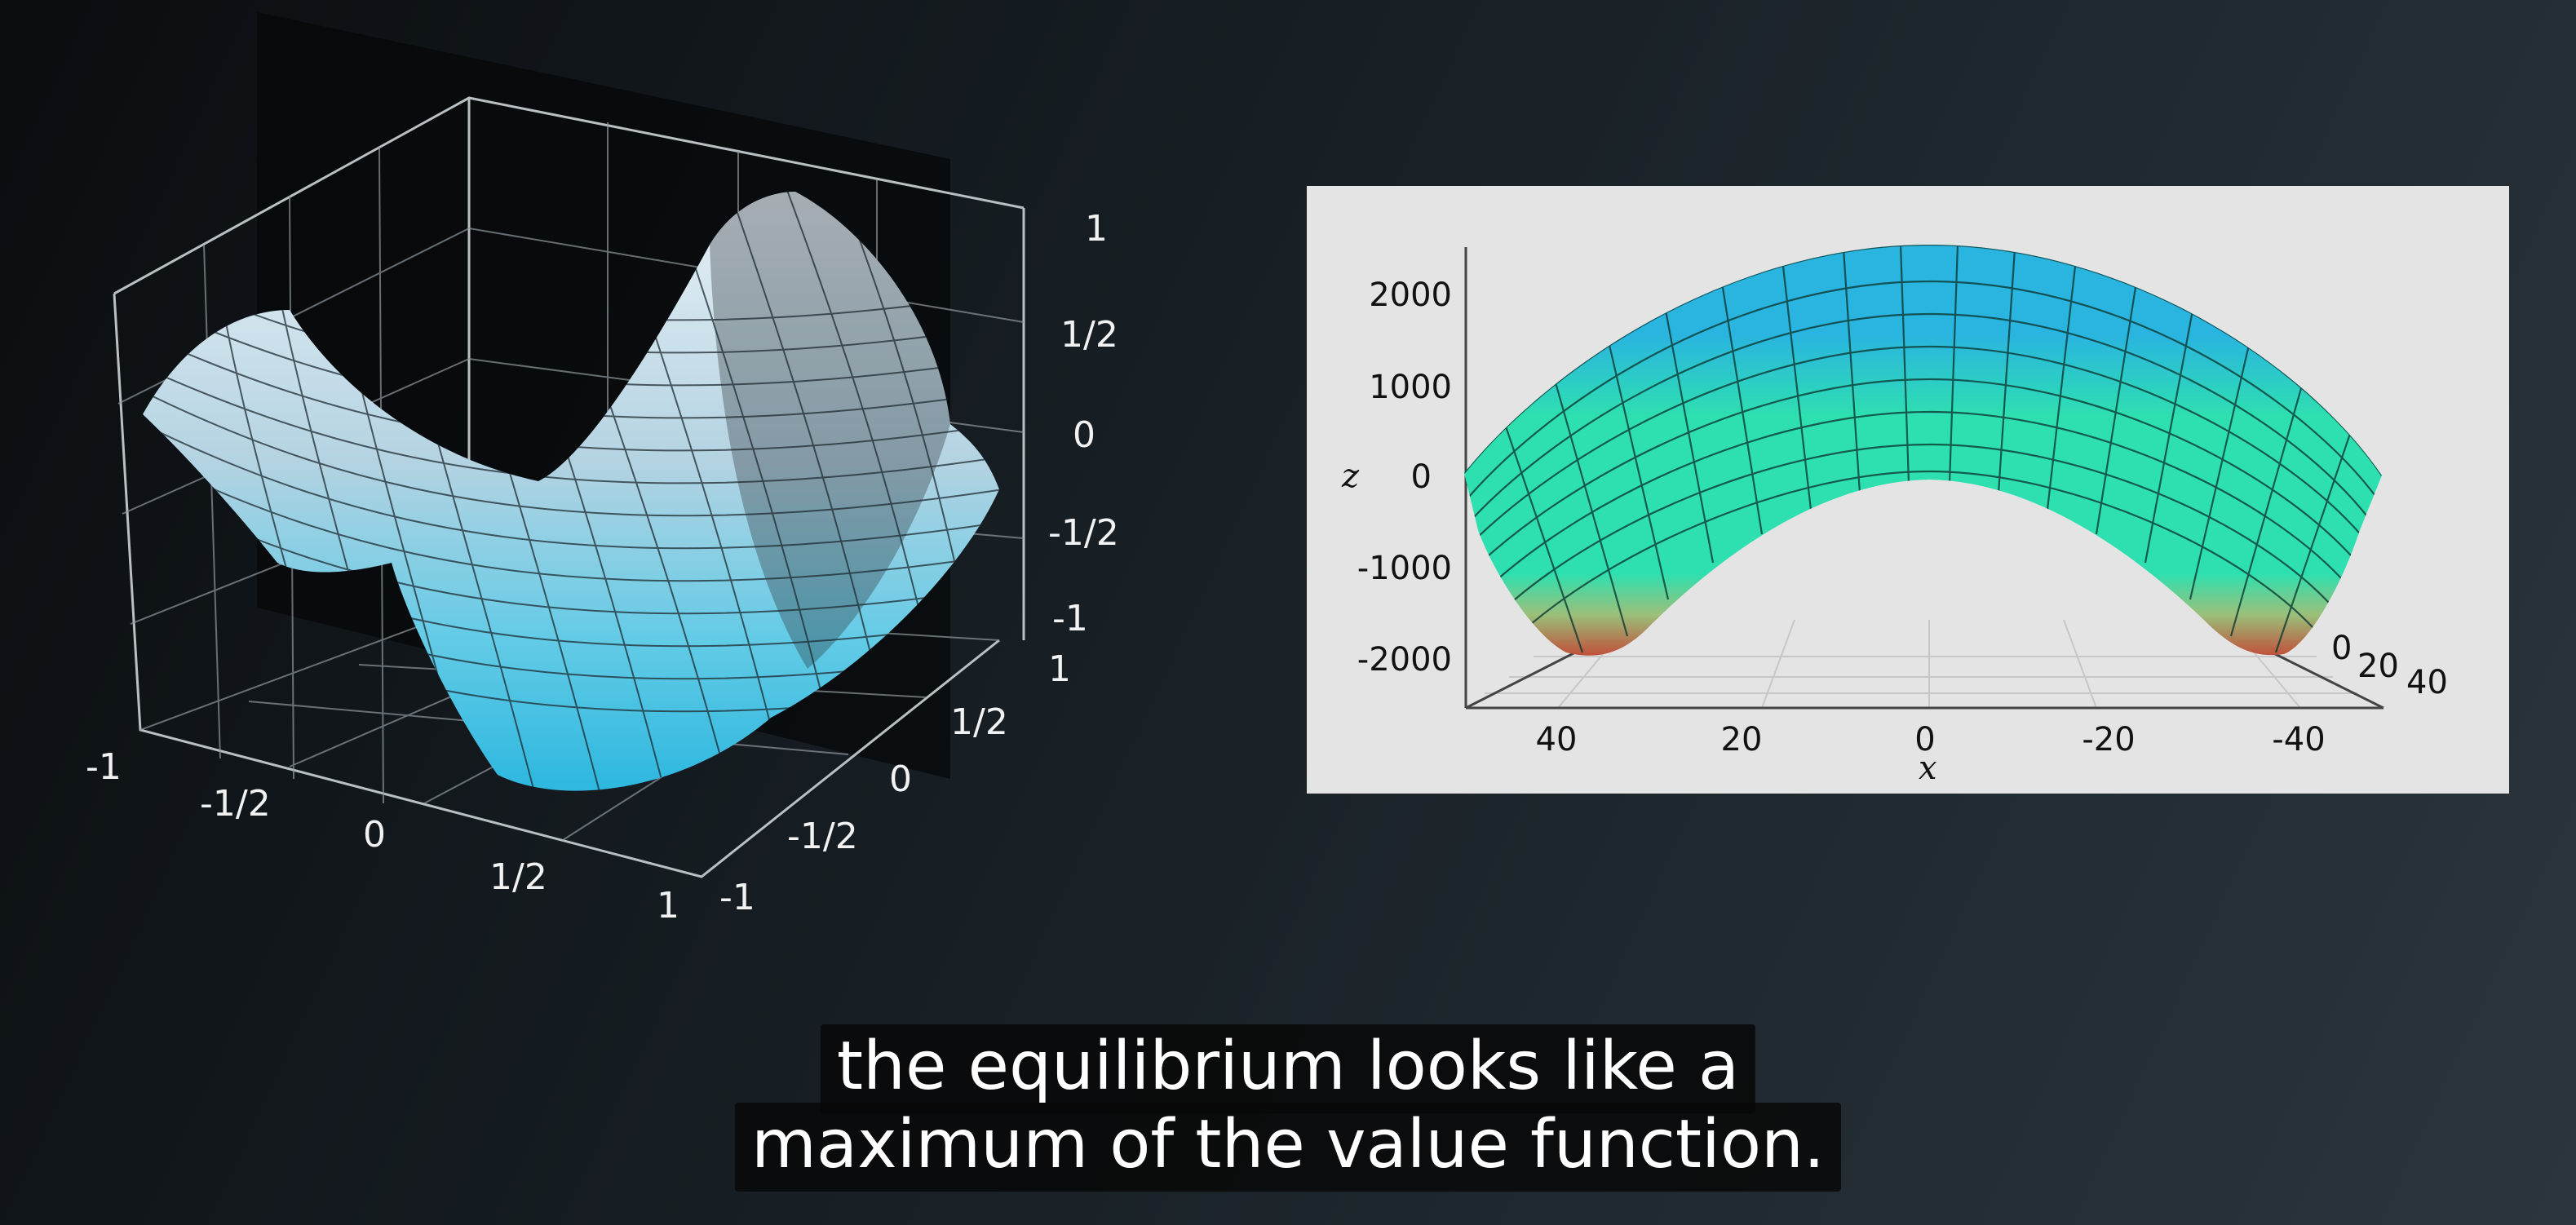 The image size is (2576, 1225). I want to click on right-x-ticks: 40 20 0 -20 -40, so click(1931, 739).